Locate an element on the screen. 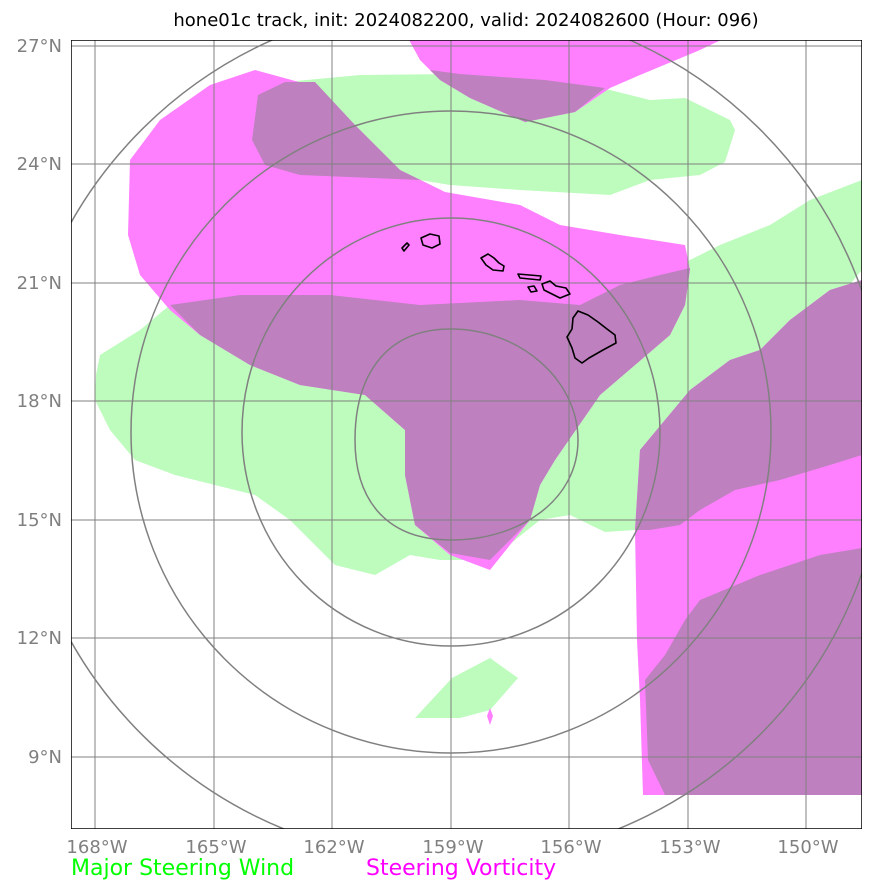 The width and height of the screenshot is (873, 894). overlap-region-southeast is located at coordinates (753, 671).